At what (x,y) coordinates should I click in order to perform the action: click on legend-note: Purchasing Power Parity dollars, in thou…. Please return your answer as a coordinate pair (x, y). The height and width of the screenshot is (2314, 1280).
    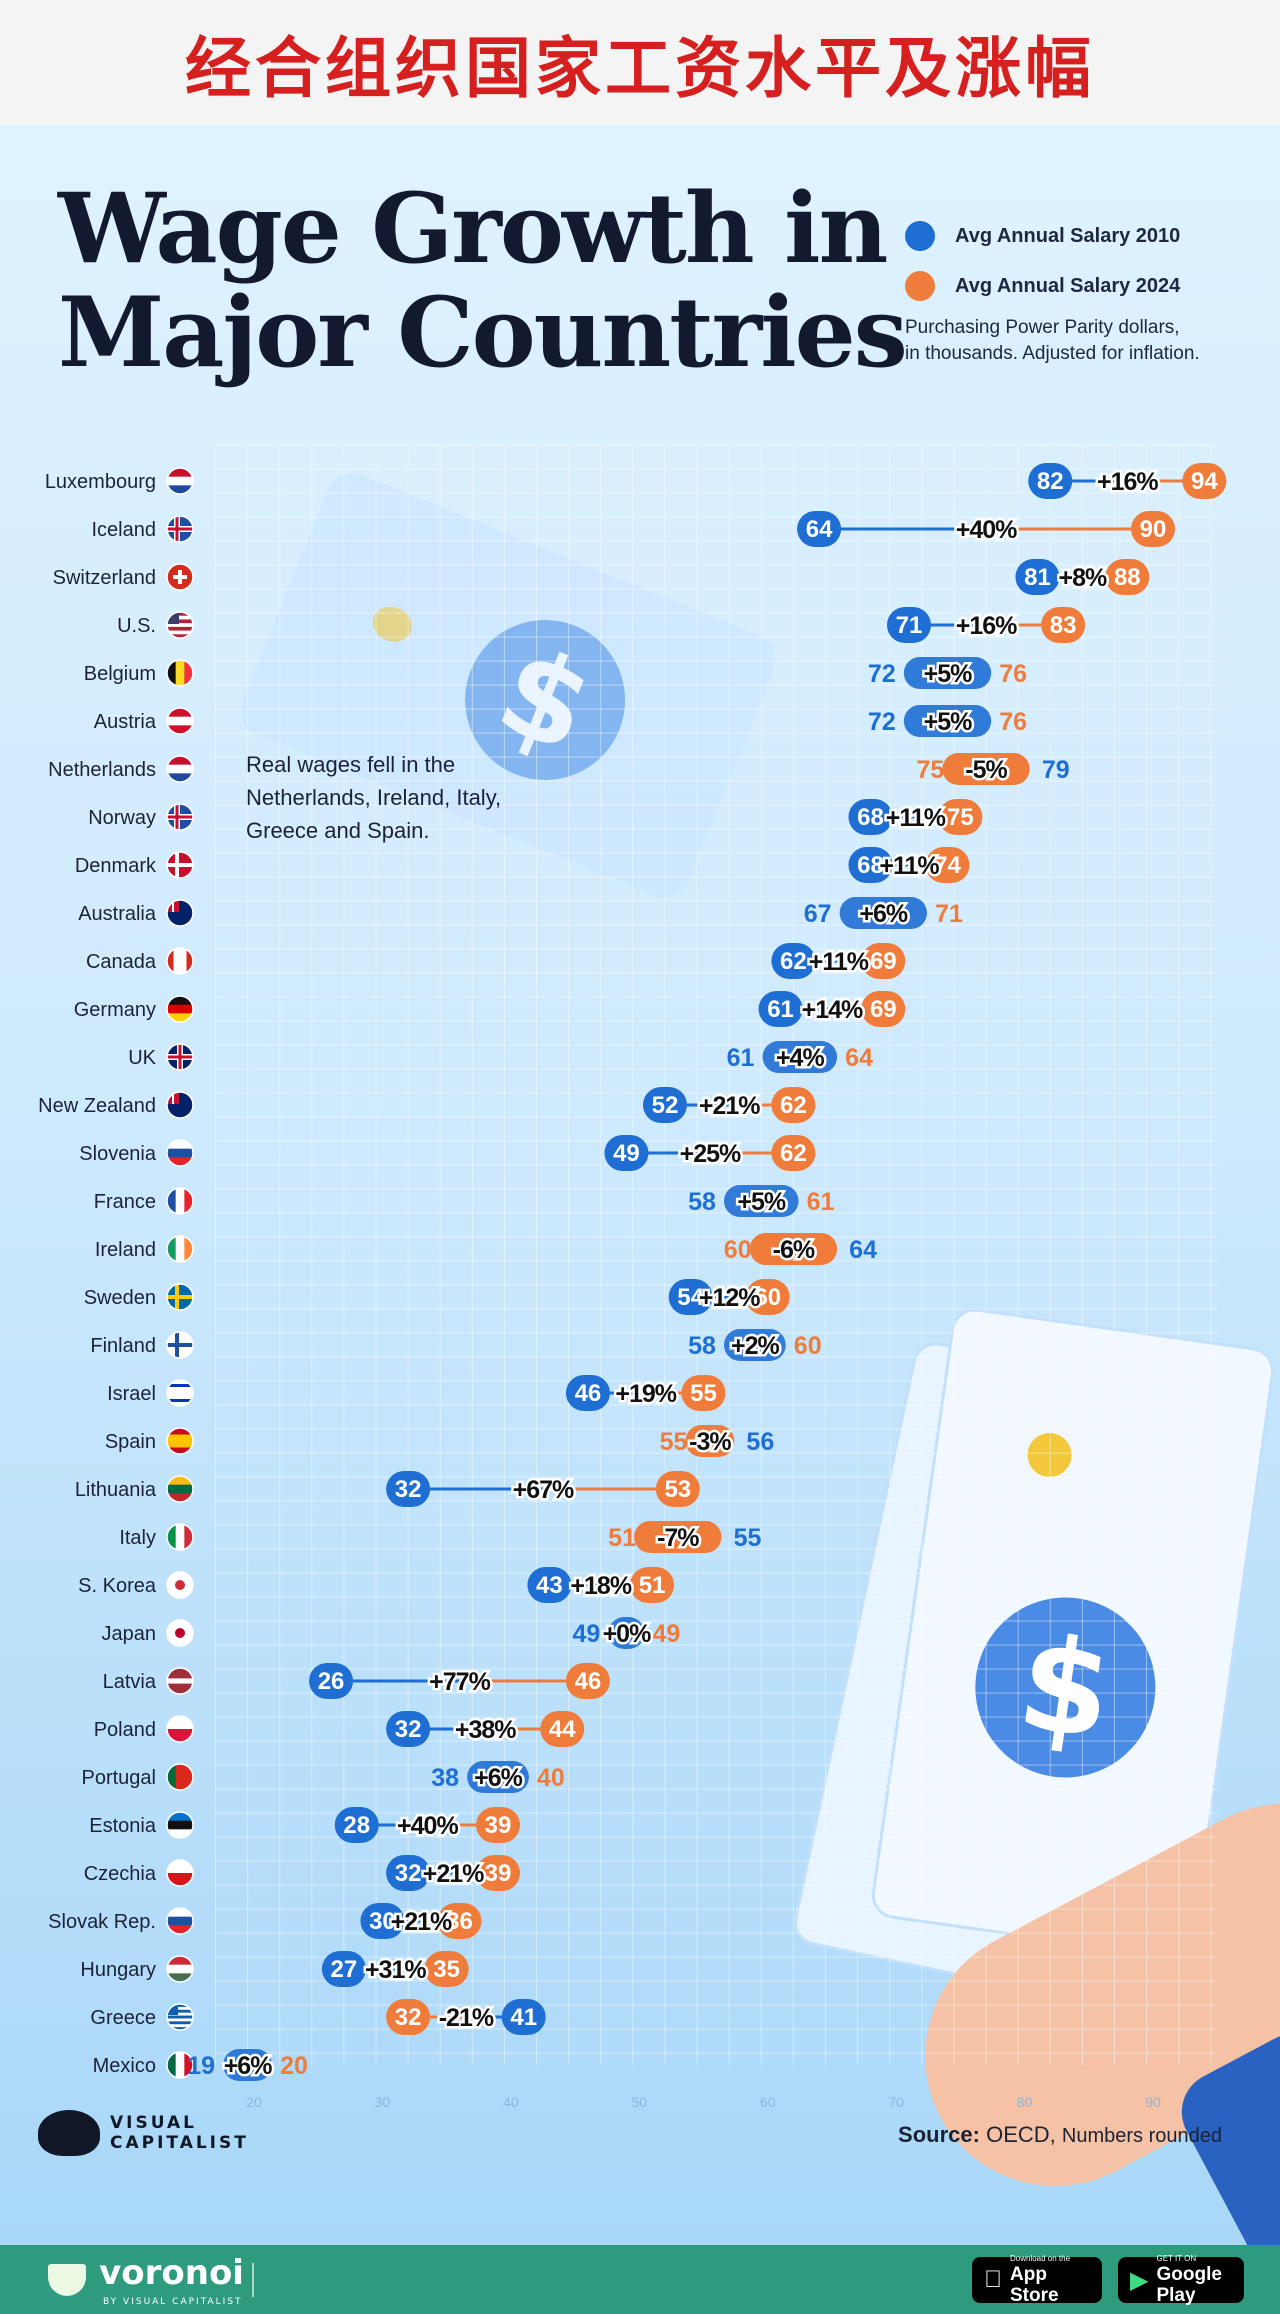
    Looking at the image, I should click on (1052, 340).